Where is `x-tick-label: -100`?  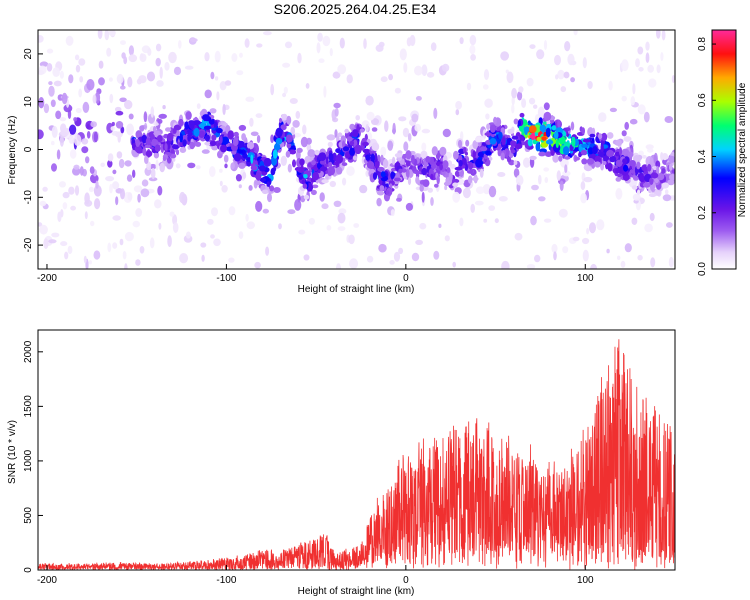 x-tick-label: -100 is located at coordinates (226, 580).